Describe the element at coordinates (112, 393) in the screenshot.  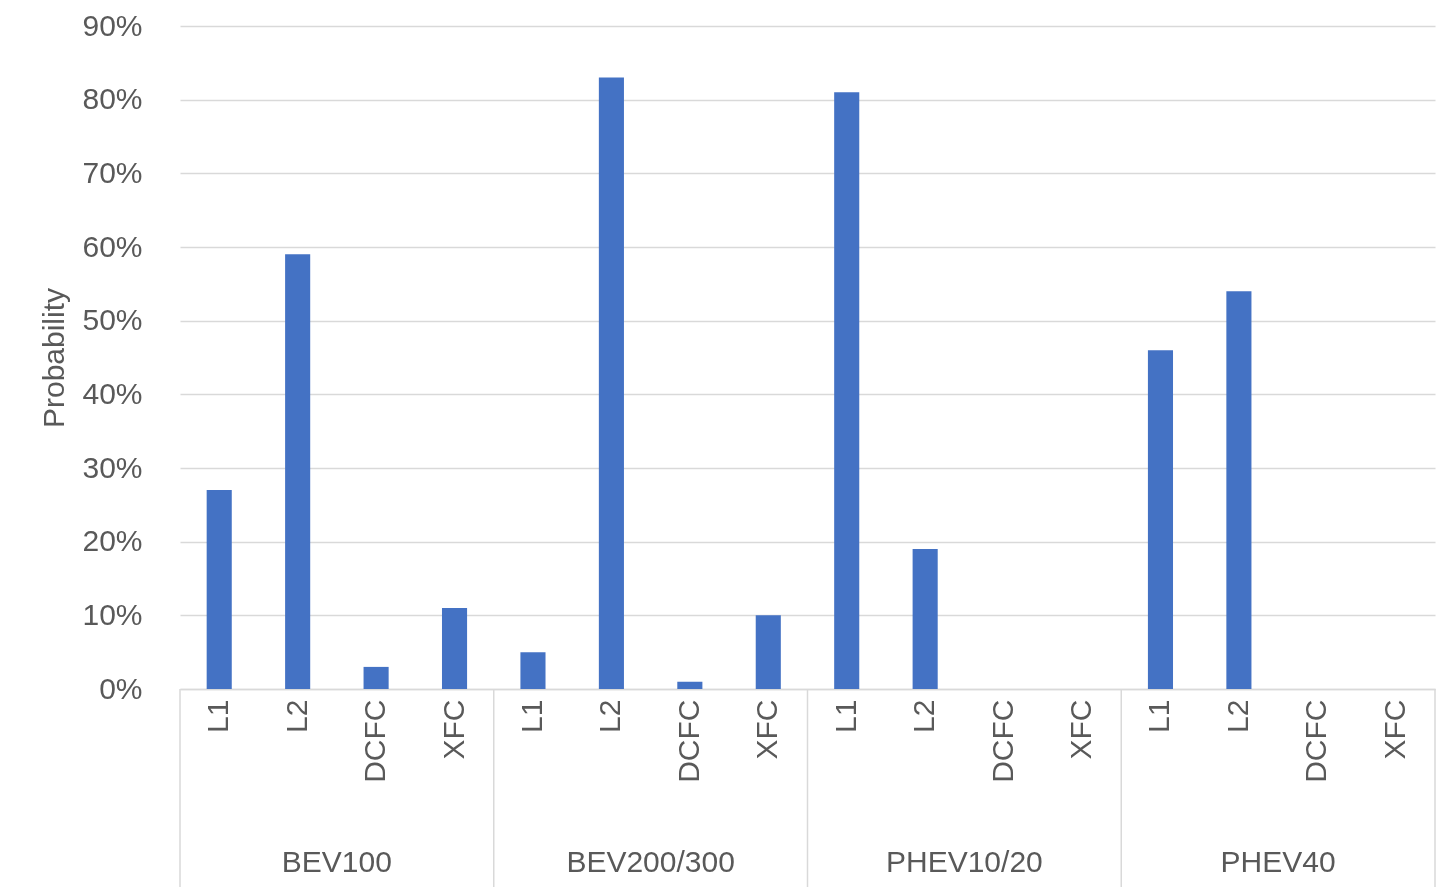
I see `y-tick-label: 40%` at that location.